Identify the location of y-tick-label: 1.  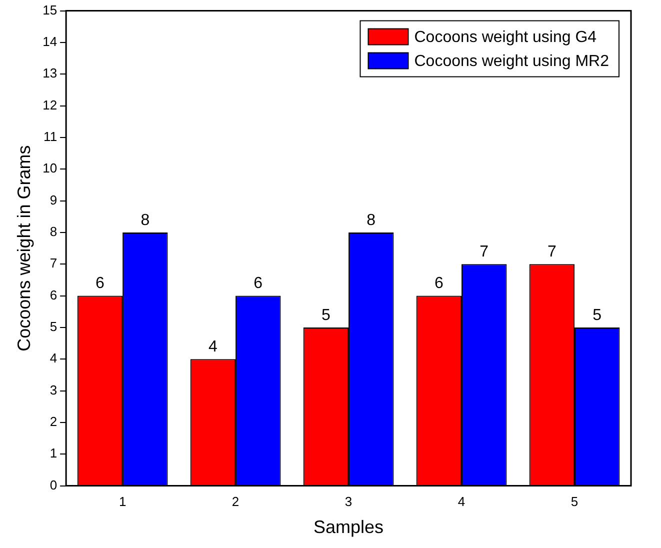
(54, 453).